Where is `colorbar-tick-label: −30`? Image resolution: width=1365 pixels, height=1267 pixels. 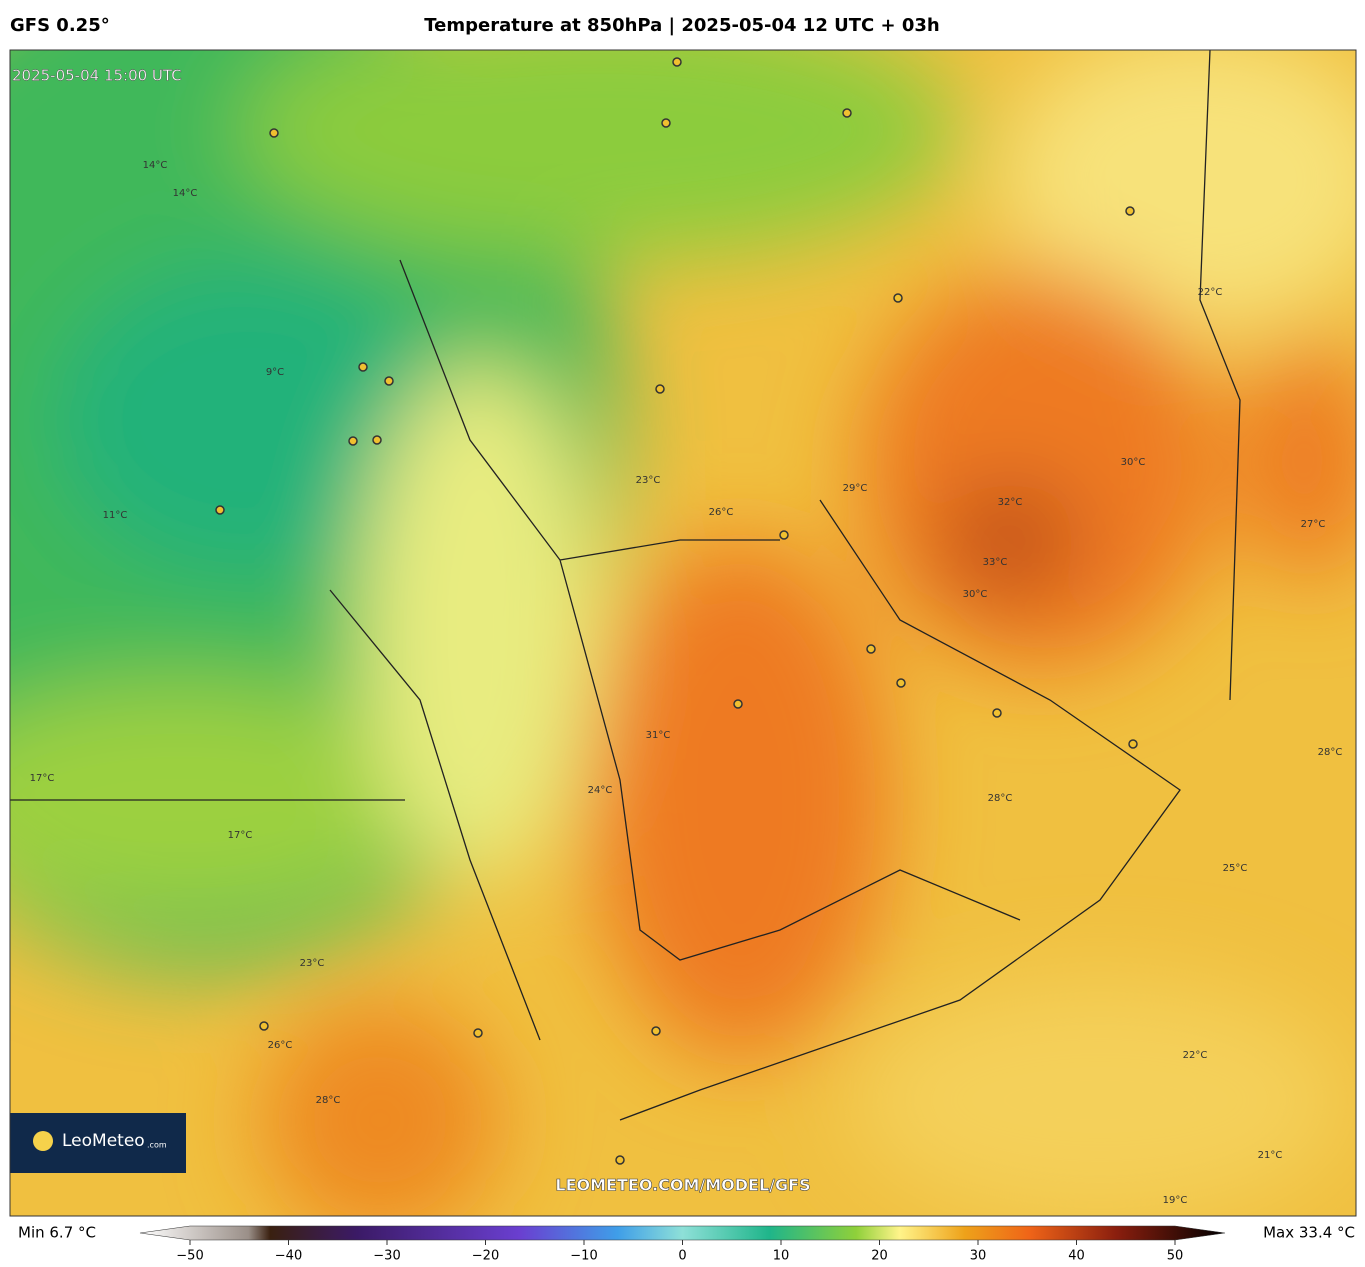
colorbar-tick-label: −30 is located at coordinates (386, 1256).